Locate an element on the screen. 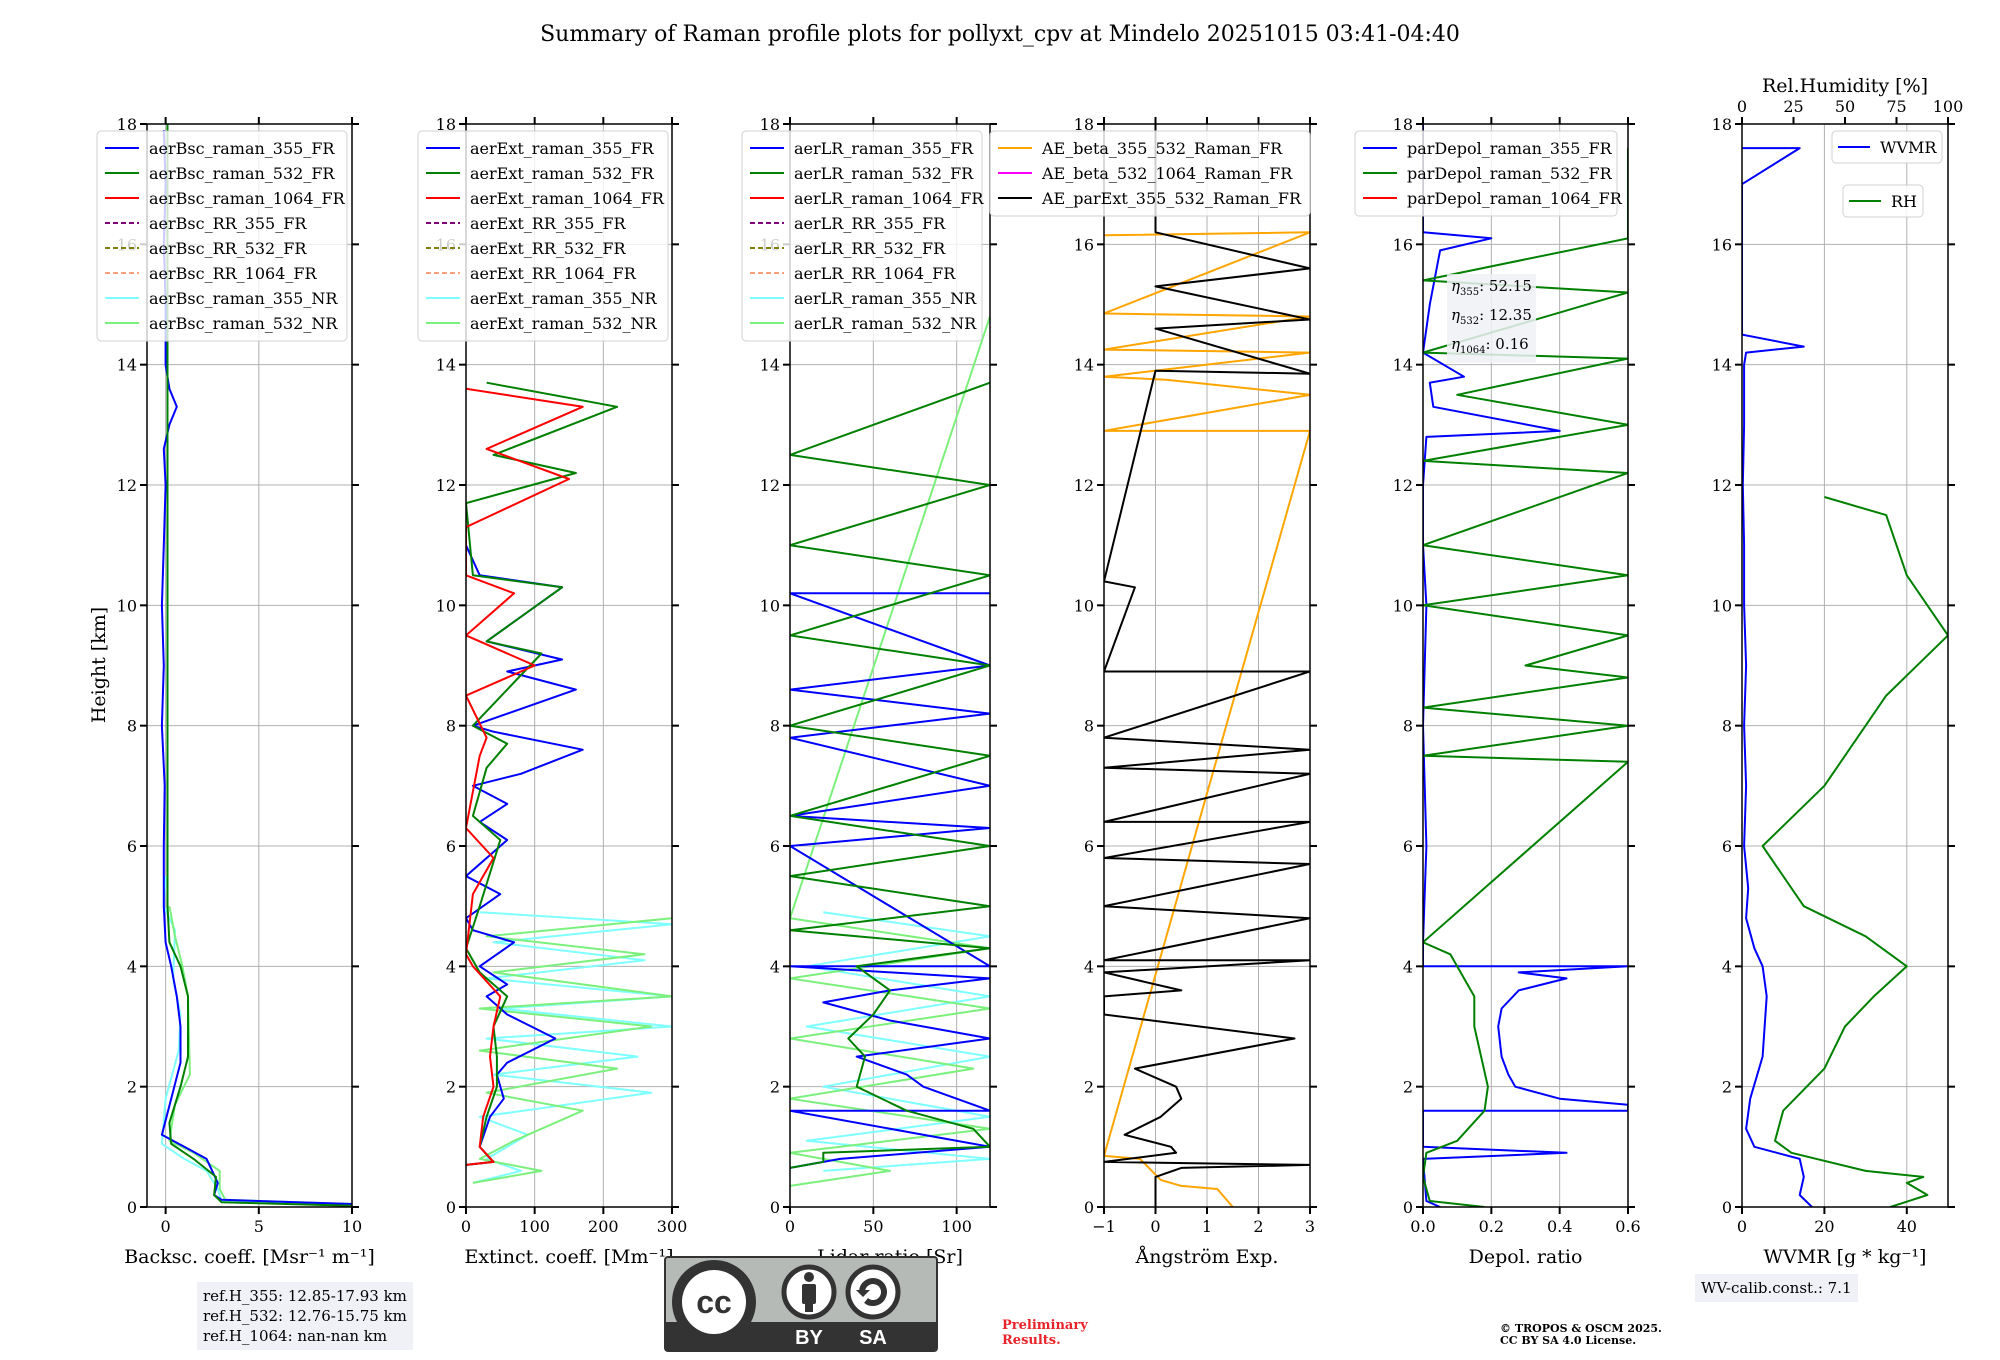  series-aerLR_raman_355_NR is located at coordinates (897, 1041).